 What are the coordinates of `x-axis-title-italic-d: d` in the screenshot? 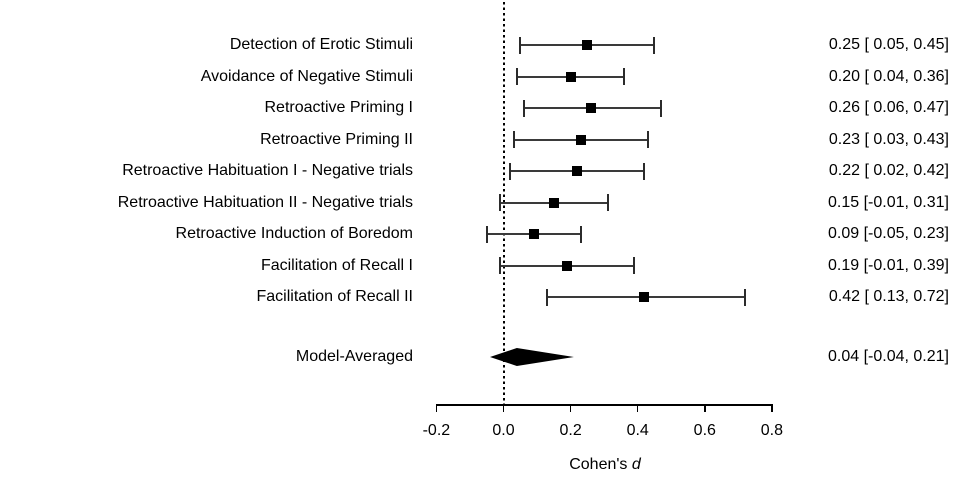 It's located at (636, 464).